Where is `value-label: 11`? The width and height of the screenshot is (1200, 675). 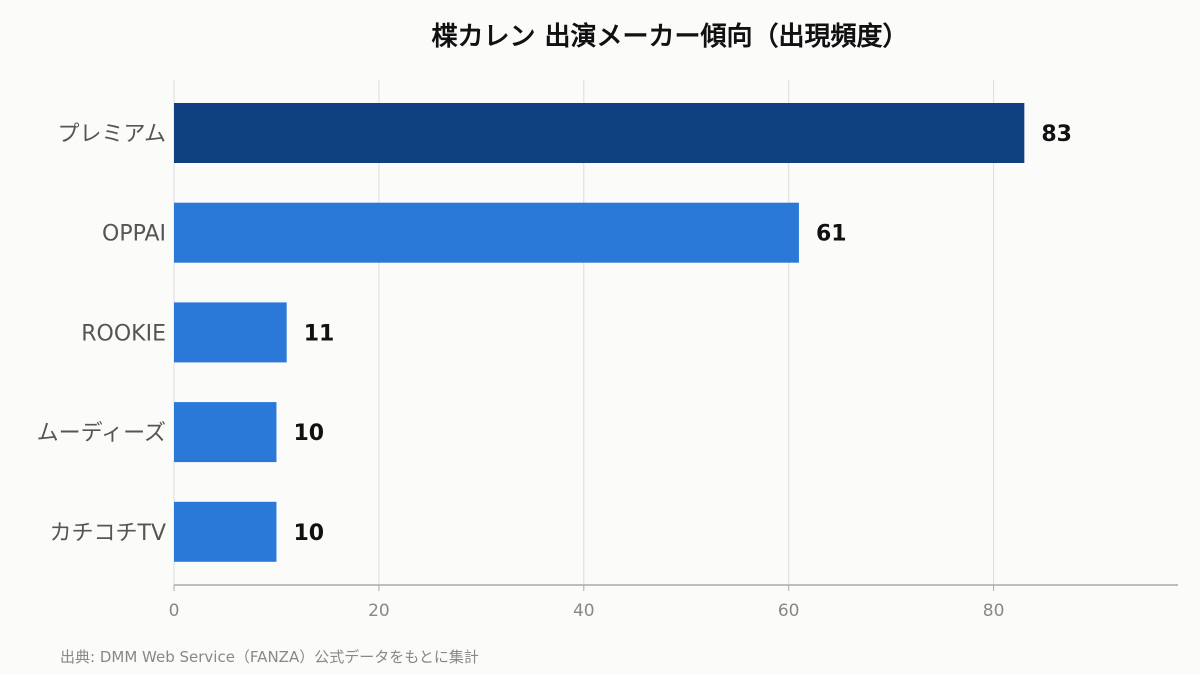
value-label: 11 is located at coordinates (319, 333).